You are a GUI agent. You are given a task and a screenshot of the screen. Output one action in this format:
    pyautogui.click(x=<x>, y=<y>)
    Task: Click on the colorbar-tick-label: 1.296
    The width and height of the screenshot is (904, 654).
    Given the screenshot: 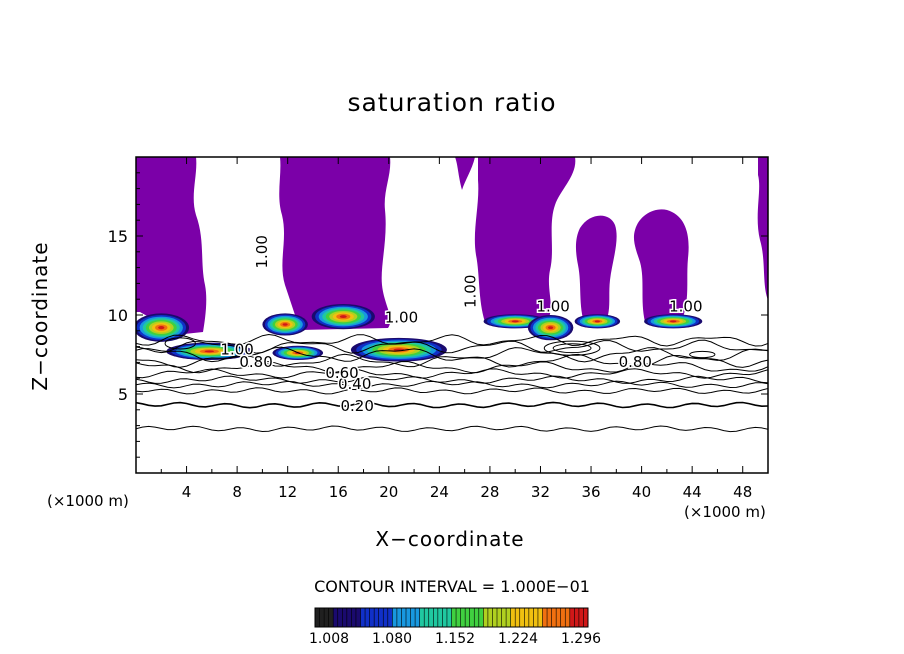 What is the action you would take?
    pyautogui.click(x=581, y=639)
    